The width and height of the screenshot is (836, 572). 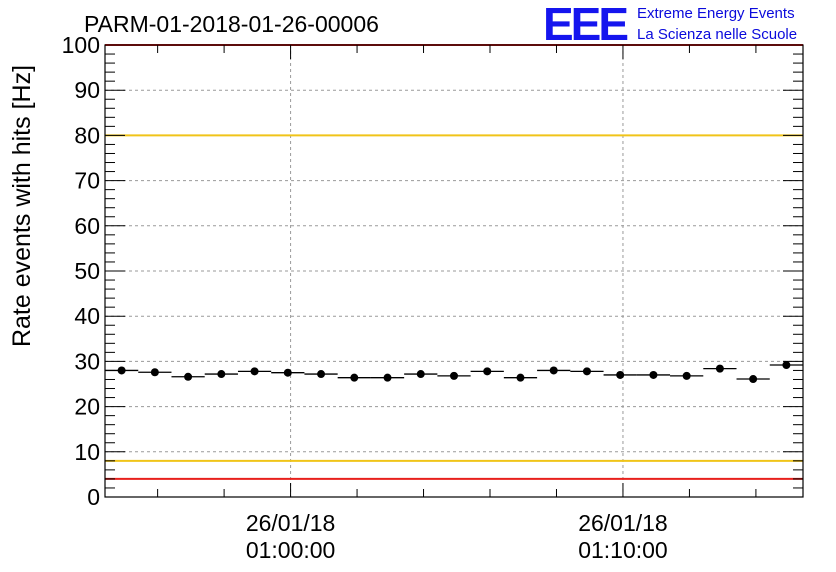 What do you see at coordinates (87, 226) in the screenshot?
I see `y-tick-label: 60` at bounding box center [87, 226].